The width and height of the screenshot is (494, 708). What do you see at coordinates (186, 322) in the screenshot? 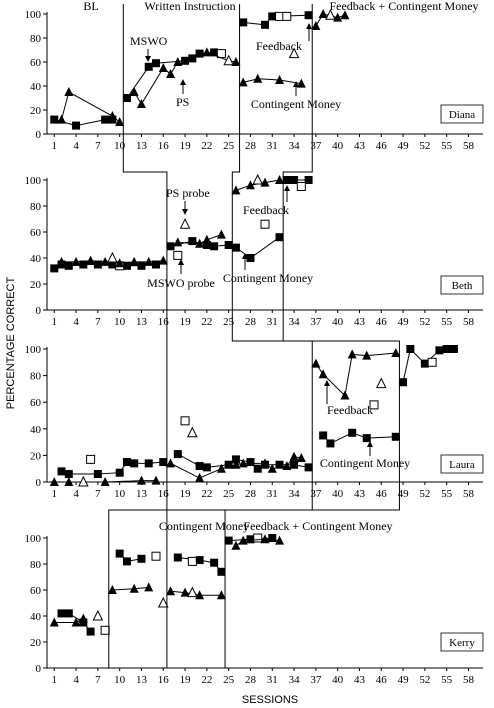
I see `x-tick-label: 19` at bounding box center [186, 322].